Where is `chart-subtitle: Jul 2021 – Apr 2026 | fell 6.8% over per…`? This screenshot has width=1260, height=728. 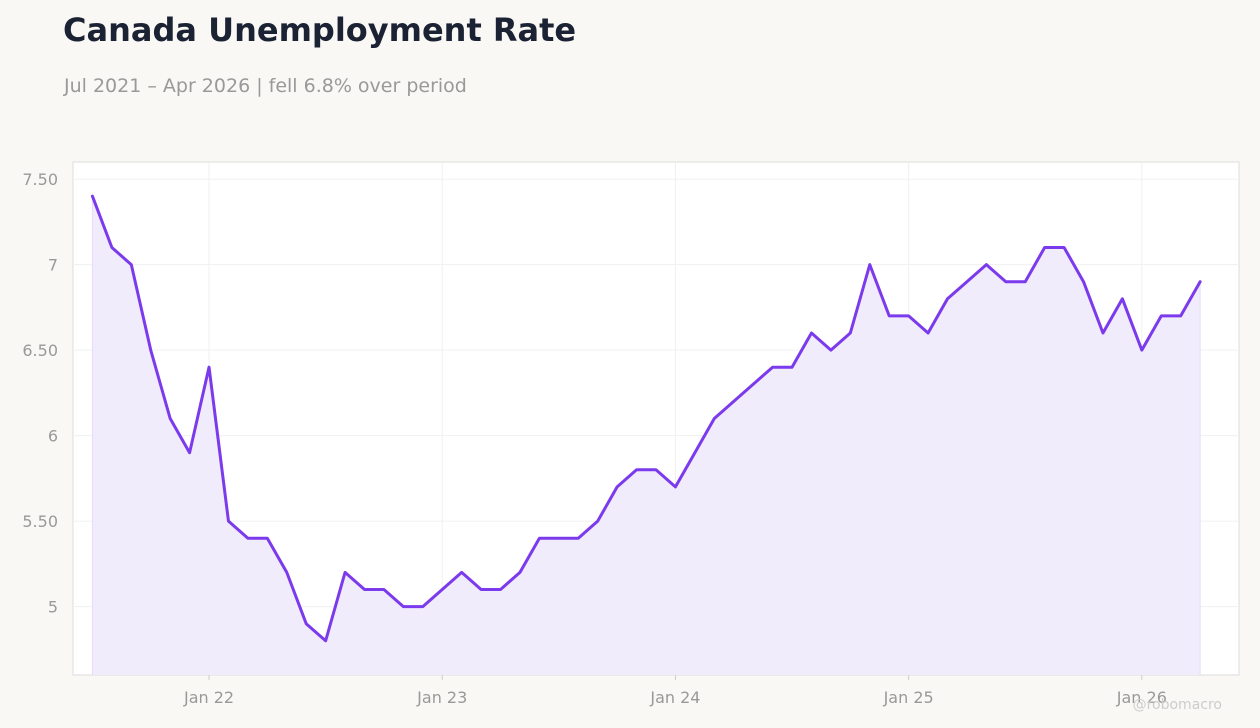
chart-subtitle: Jul 2021 – Apr 2026 | fell 6.8% over per… is located at coordinates (265, 86).